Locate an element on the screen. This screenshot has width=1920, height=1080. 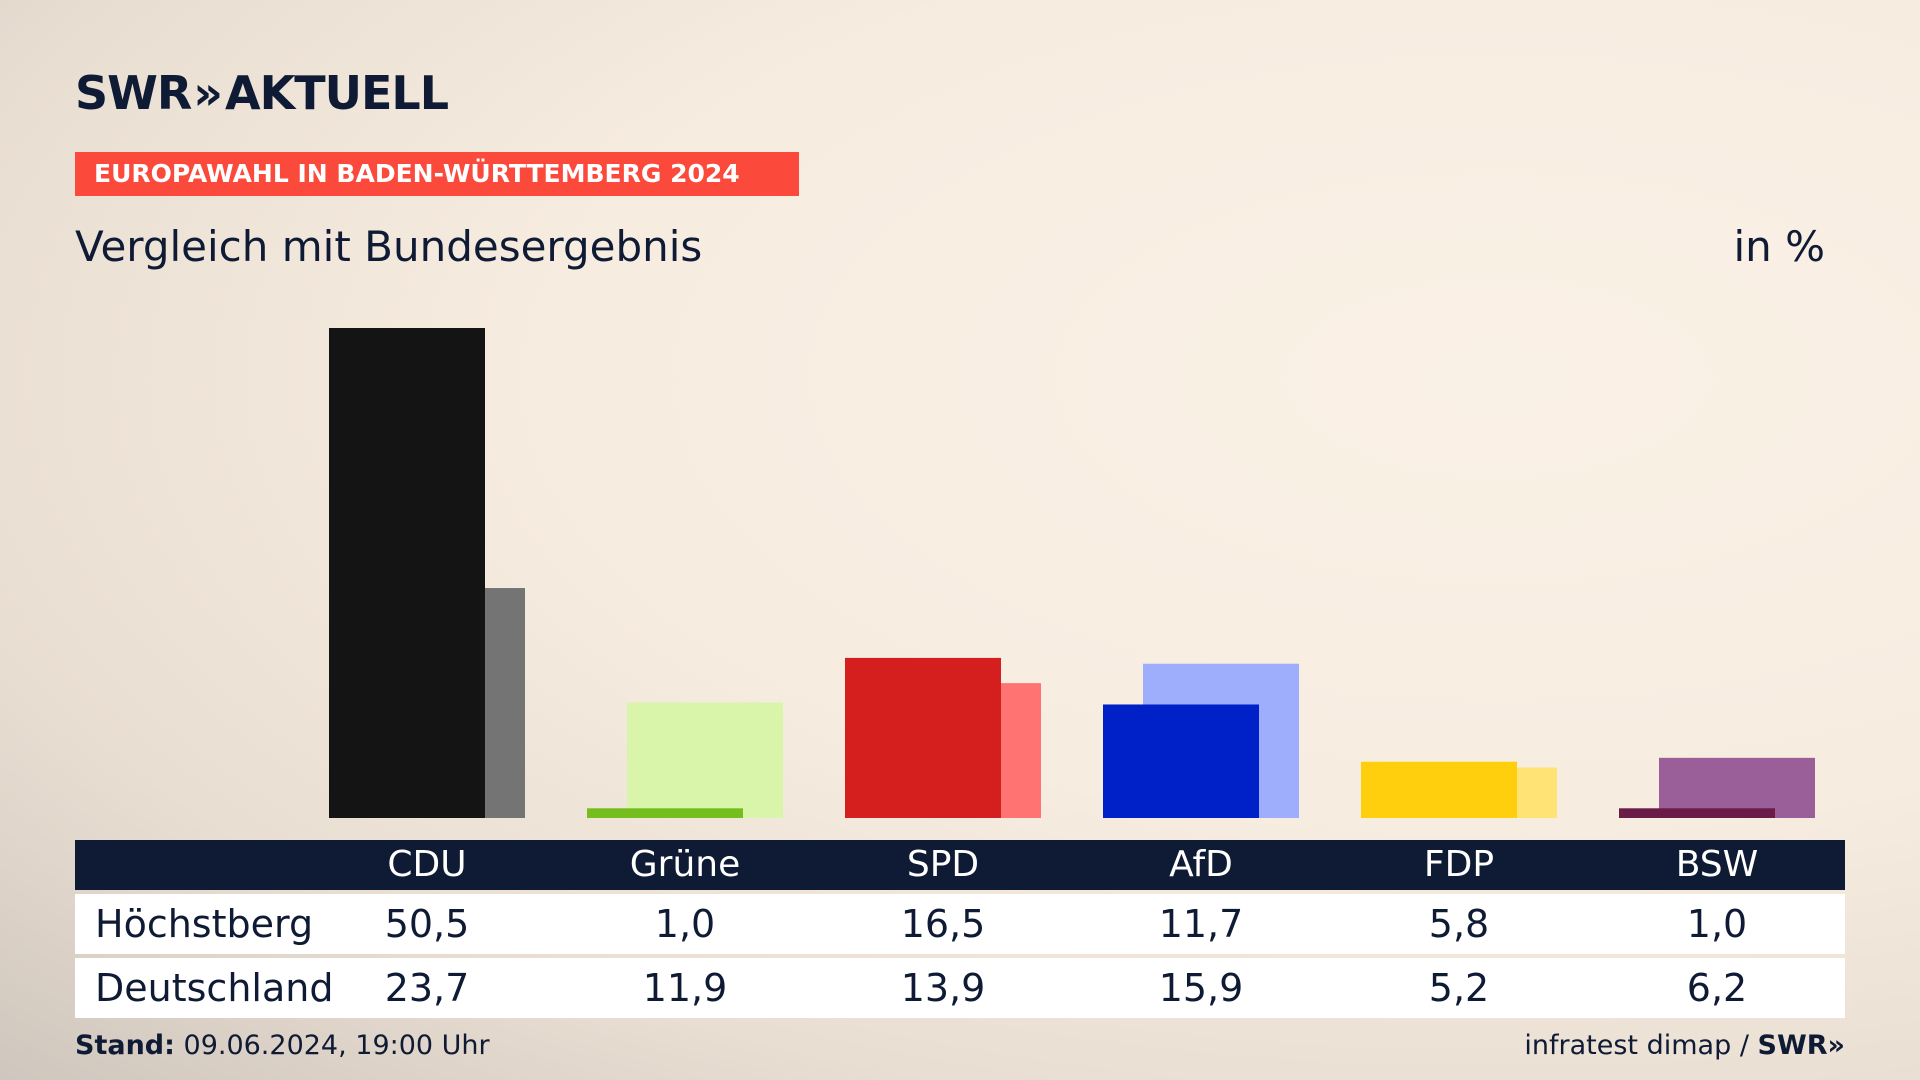
table-cell: 11,7 is located at coordinates (1201, 924).